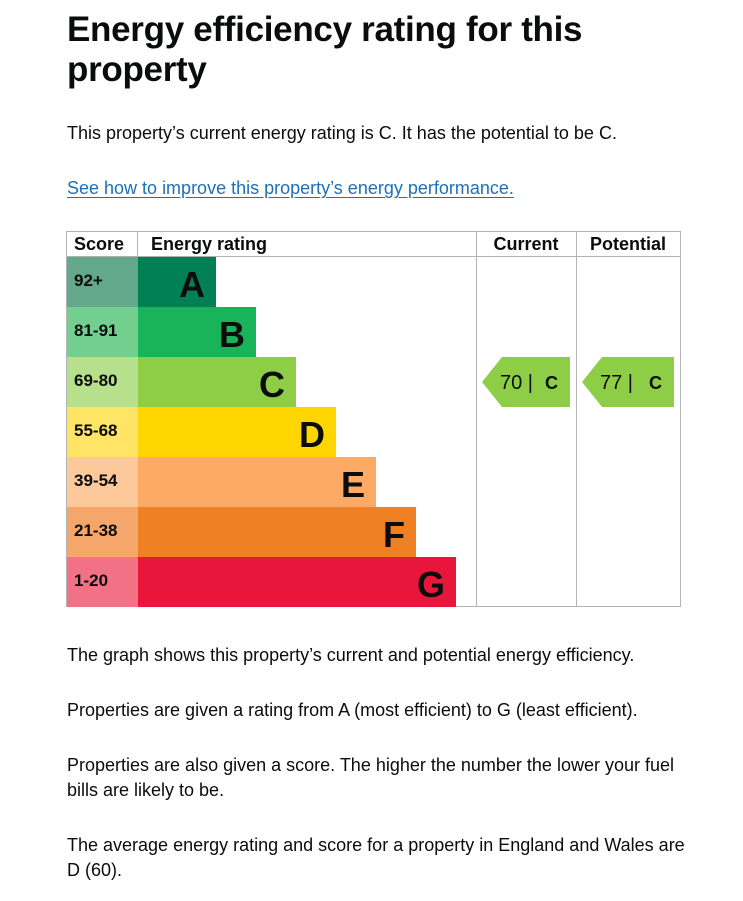 Image resolution: width=743 pixels, height=901 pixels. Describe the element at coordinates (237, 432) in the screenshot. I see `band-bar-d` at that location.